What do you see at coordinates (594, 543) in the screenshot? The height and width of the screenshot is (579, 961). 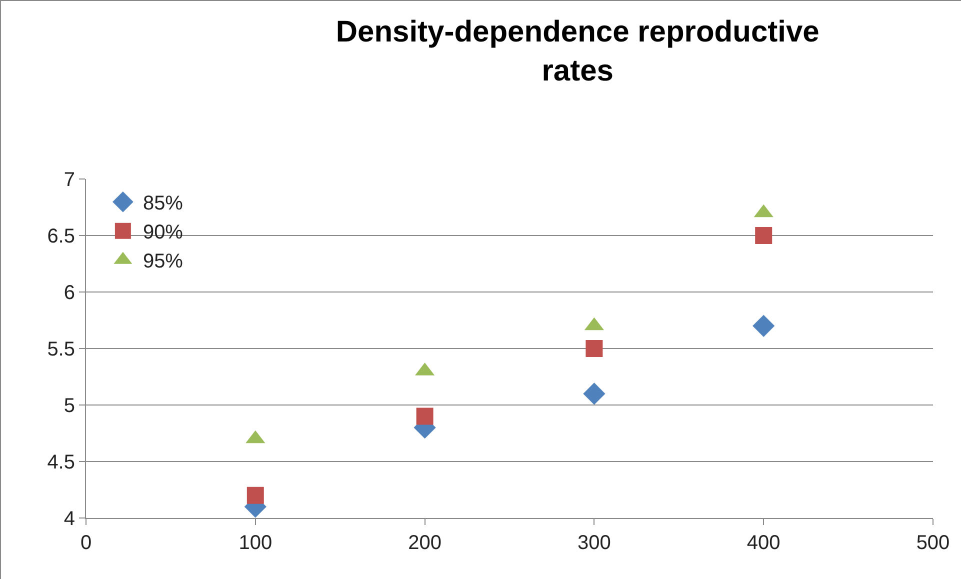 I see `x-tick-label: 300` at bounding box center [594, 543].